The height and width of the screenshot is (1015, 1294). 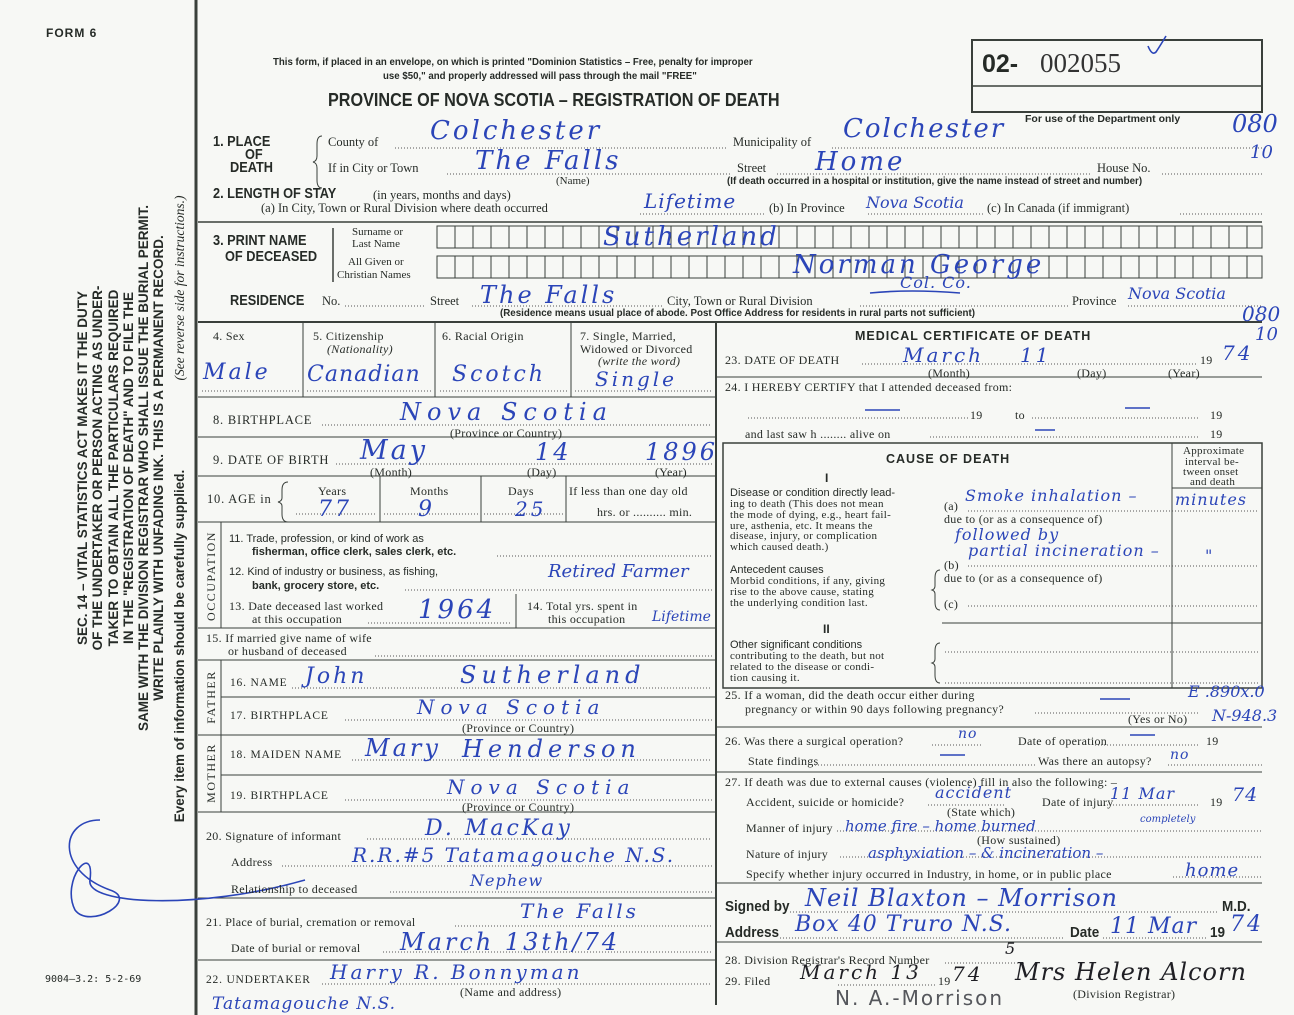 What do you see at coordinates (801, 525) in the screenshot?
I see `description-line: ure, asthenia, etc. It means the` at bounding box center [801, 525].